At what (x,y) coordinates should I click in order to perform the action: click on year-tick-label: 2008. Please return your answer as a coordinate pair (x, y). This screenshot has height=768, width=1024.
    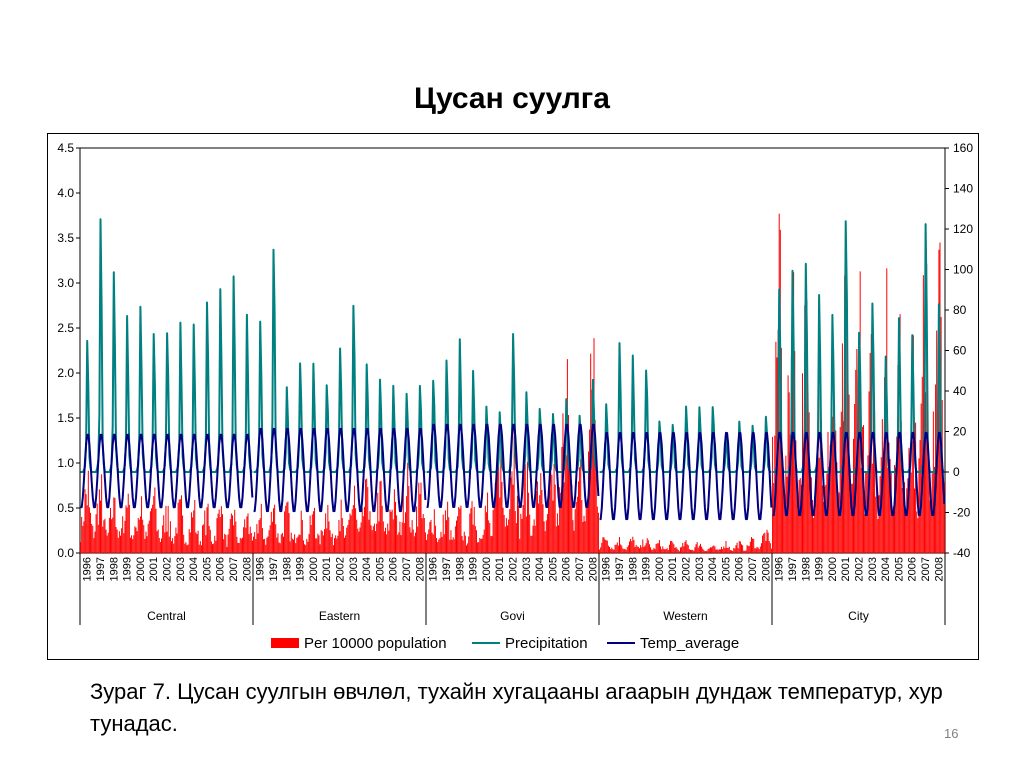
    Looking at the image, I should click on (766, 569).